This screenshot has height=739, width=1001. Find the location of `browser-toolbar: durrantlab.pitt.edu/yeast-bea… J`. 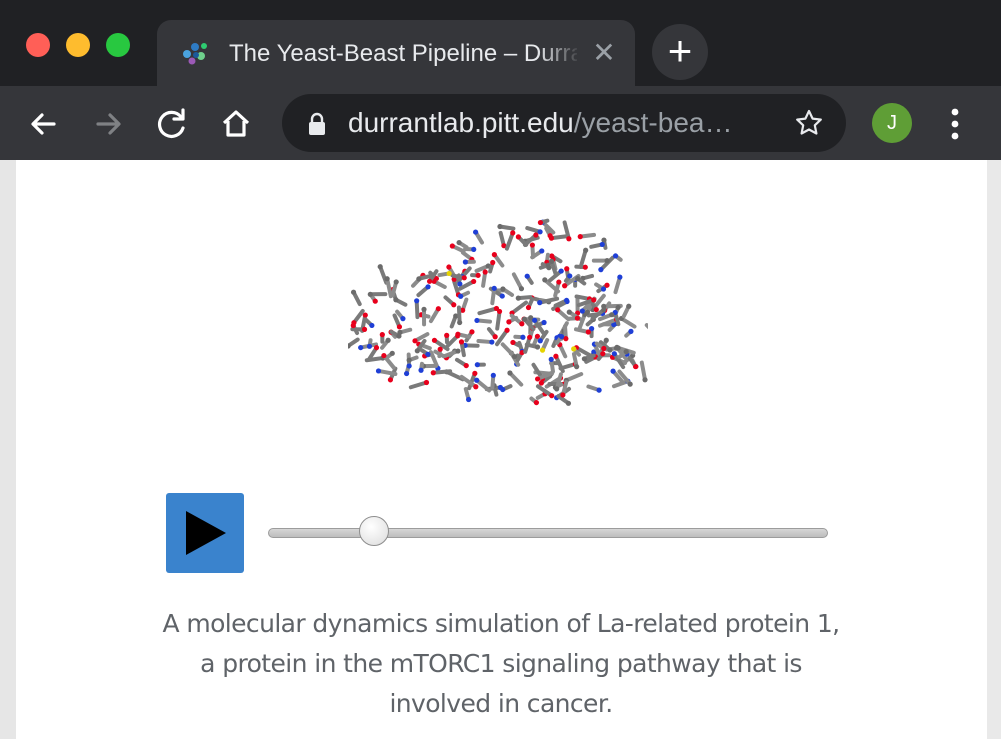

browser-toolbar: durrantlab.pitt.edu/yeast-bea… J is located at coordinates (500, 123).